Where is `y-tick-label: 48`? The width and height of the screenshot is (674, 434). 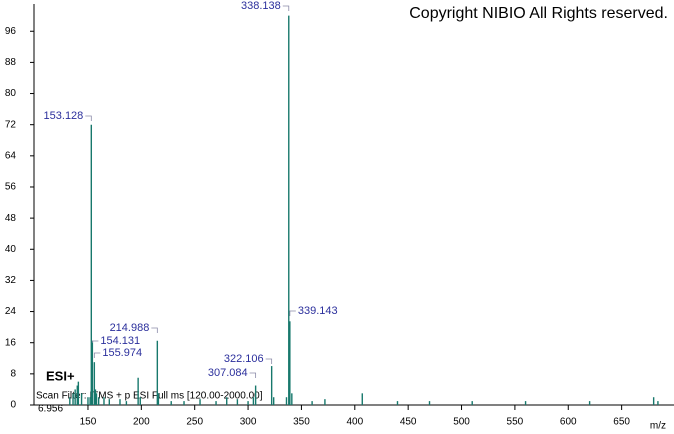 y-tick-label: 48 is located at coordinates (11, 218).